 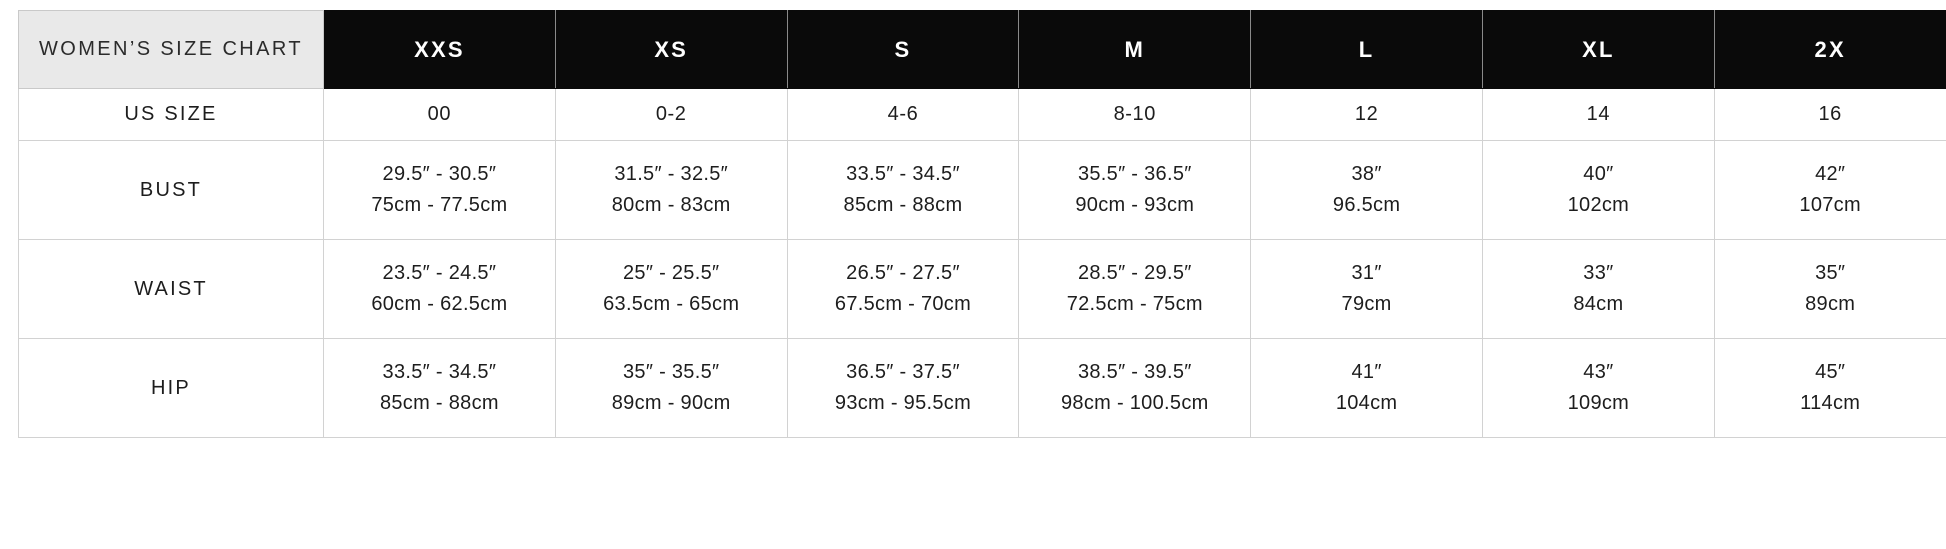 What do you see at coordinates (1830, 273) in the screenshot?
I see `measurement-inches: 35″` at bounding box center [1830, 273].